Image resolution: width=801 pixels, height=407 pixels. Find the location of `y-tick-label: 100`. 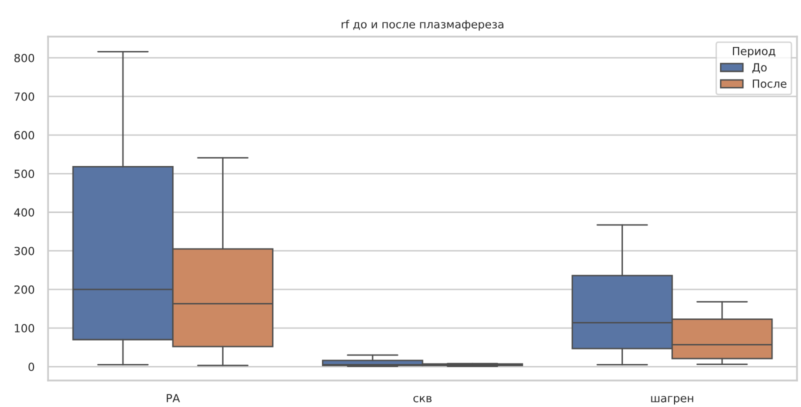

y-tick-label: 100 is located at coordinates (24, 328).